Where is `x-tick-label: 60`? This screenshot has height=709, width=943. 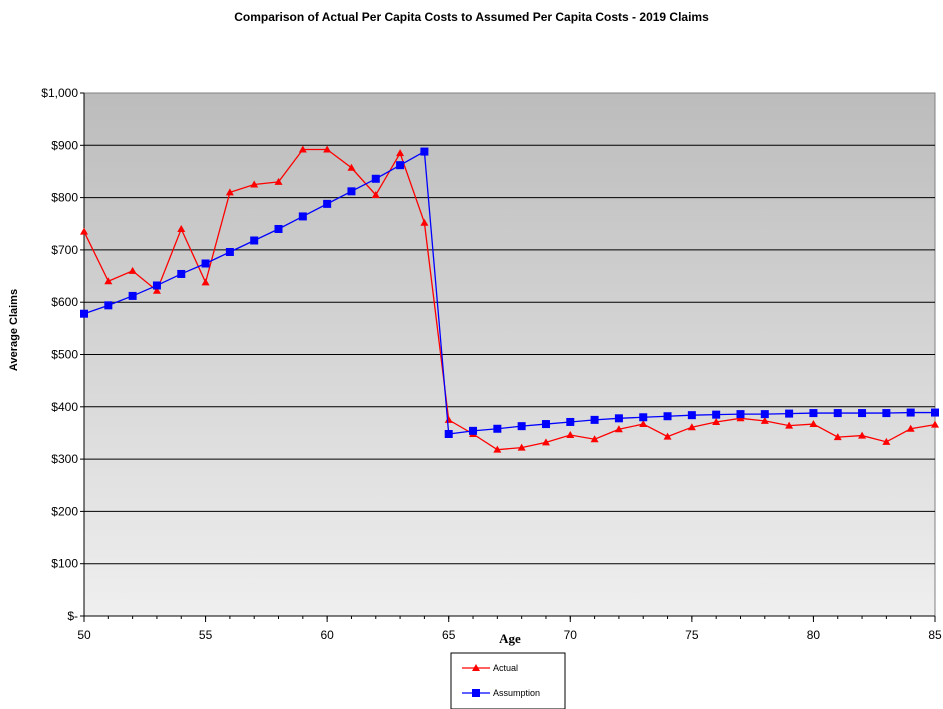 x-tick-label: 60 is located at coordinates (327, 635).